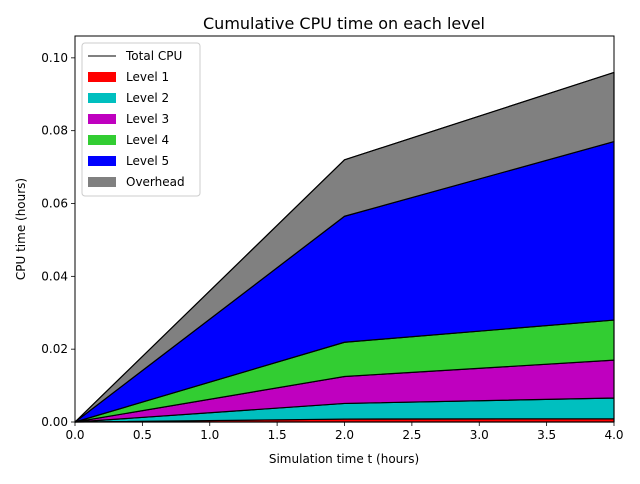 Image resolution: width=640 pixels, height=484 pixels. Describe the element at coordinates (54, 349) in the screenshot. I see `y-tick-label: 0.02` at that location.